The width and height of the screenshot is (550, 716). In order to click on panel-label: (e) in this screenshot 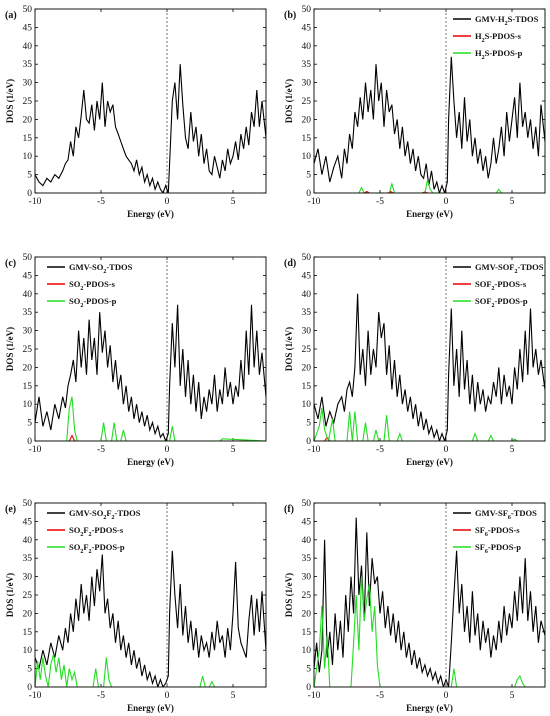, I will do `click(10, 509)`.